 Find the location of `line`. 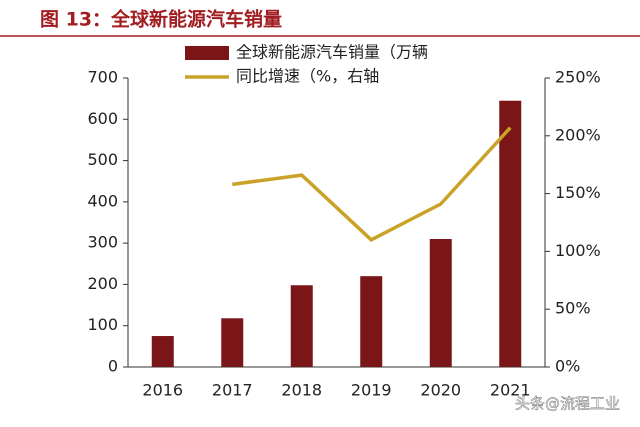

line is located at coordinates (372, 184).